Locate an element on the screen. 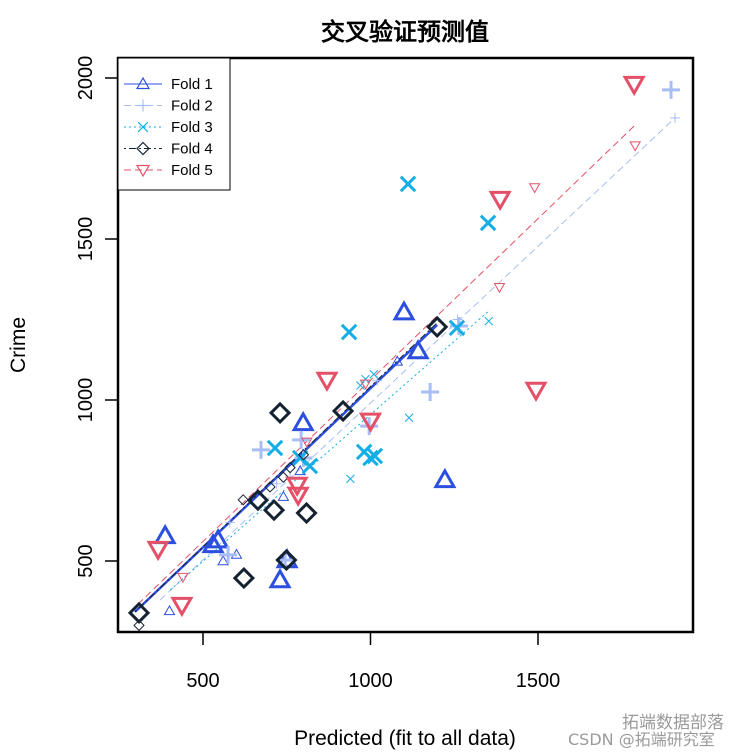  y-tick-label: 1000 is located at coordinates (86, 400).